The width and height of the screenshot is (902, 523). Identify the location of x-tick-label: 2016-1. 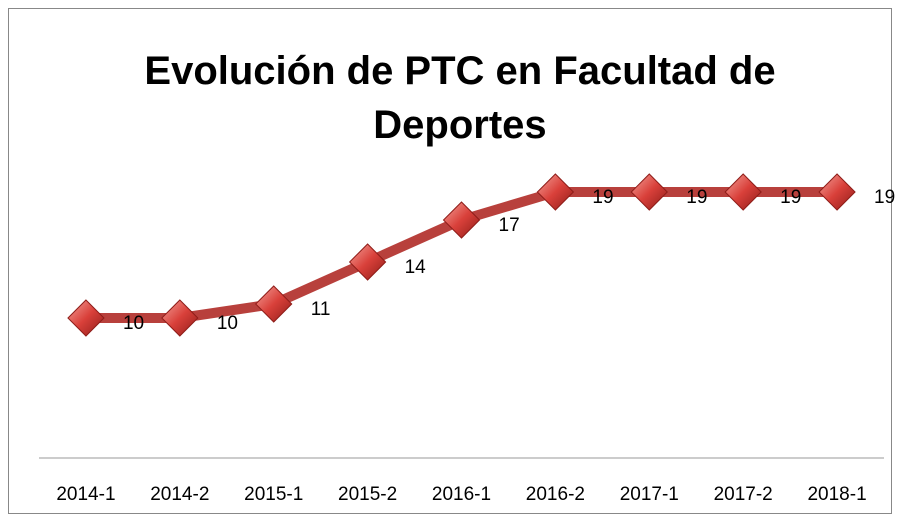
(461, 494).